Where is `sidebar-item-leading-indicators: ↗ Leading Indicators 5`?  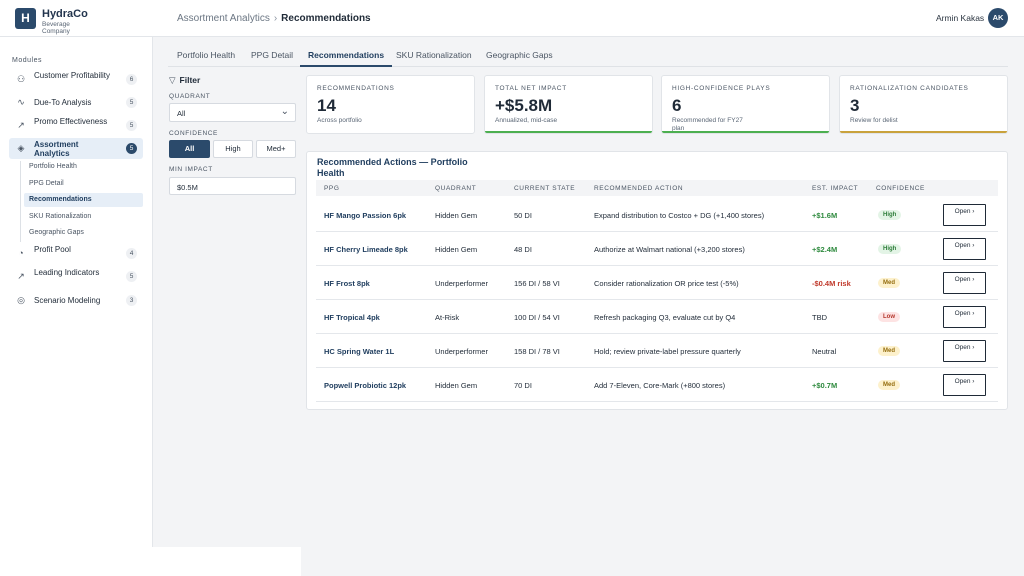
sidebar-item-leading-indicators: ↗ Leading Indicators 5 is located at coordinates (76, 276).